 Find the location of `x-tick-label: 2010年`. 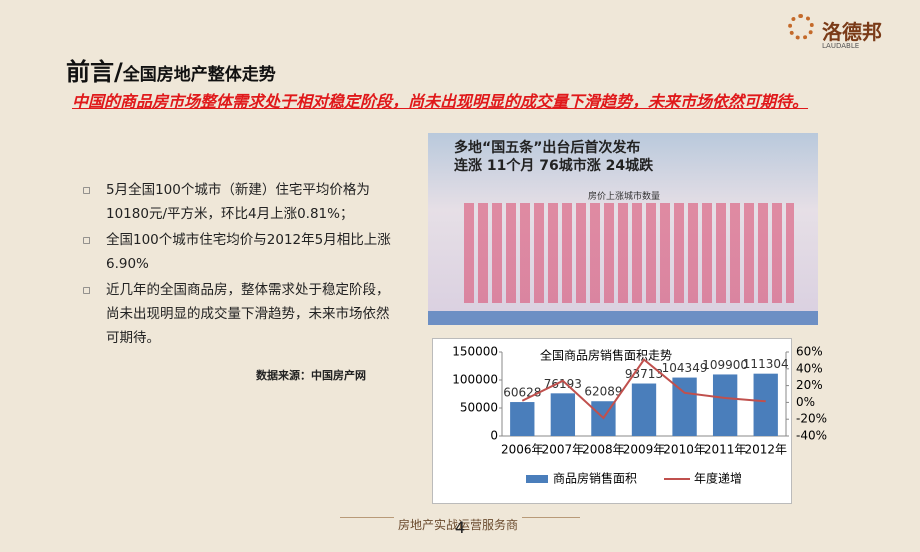

x-tick-label: 2010年 is located at coordinates (684, 450).